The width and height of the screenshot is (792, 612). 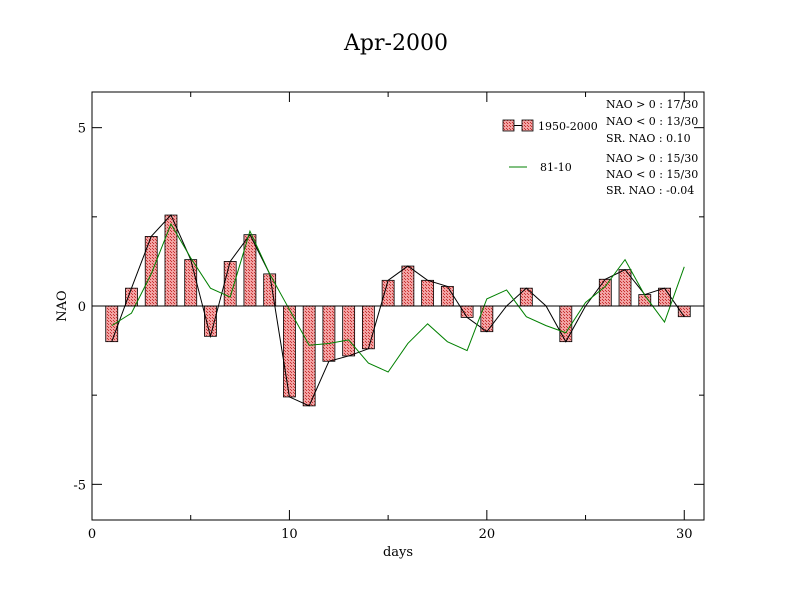 I want to click on stat-8110-positive: NAO > 0 : 15/30, so click(x=652, y=158).